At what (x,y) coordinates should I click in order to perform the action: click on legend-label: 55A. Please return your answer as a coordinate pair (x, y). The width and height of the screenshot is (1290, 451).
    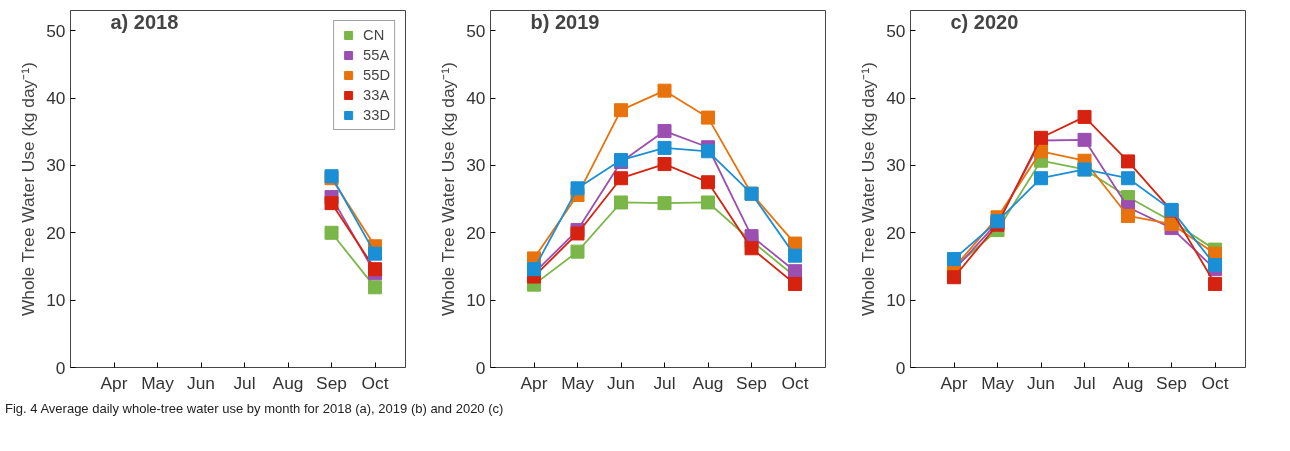
    Looking at the image, I should click on (376, 55).